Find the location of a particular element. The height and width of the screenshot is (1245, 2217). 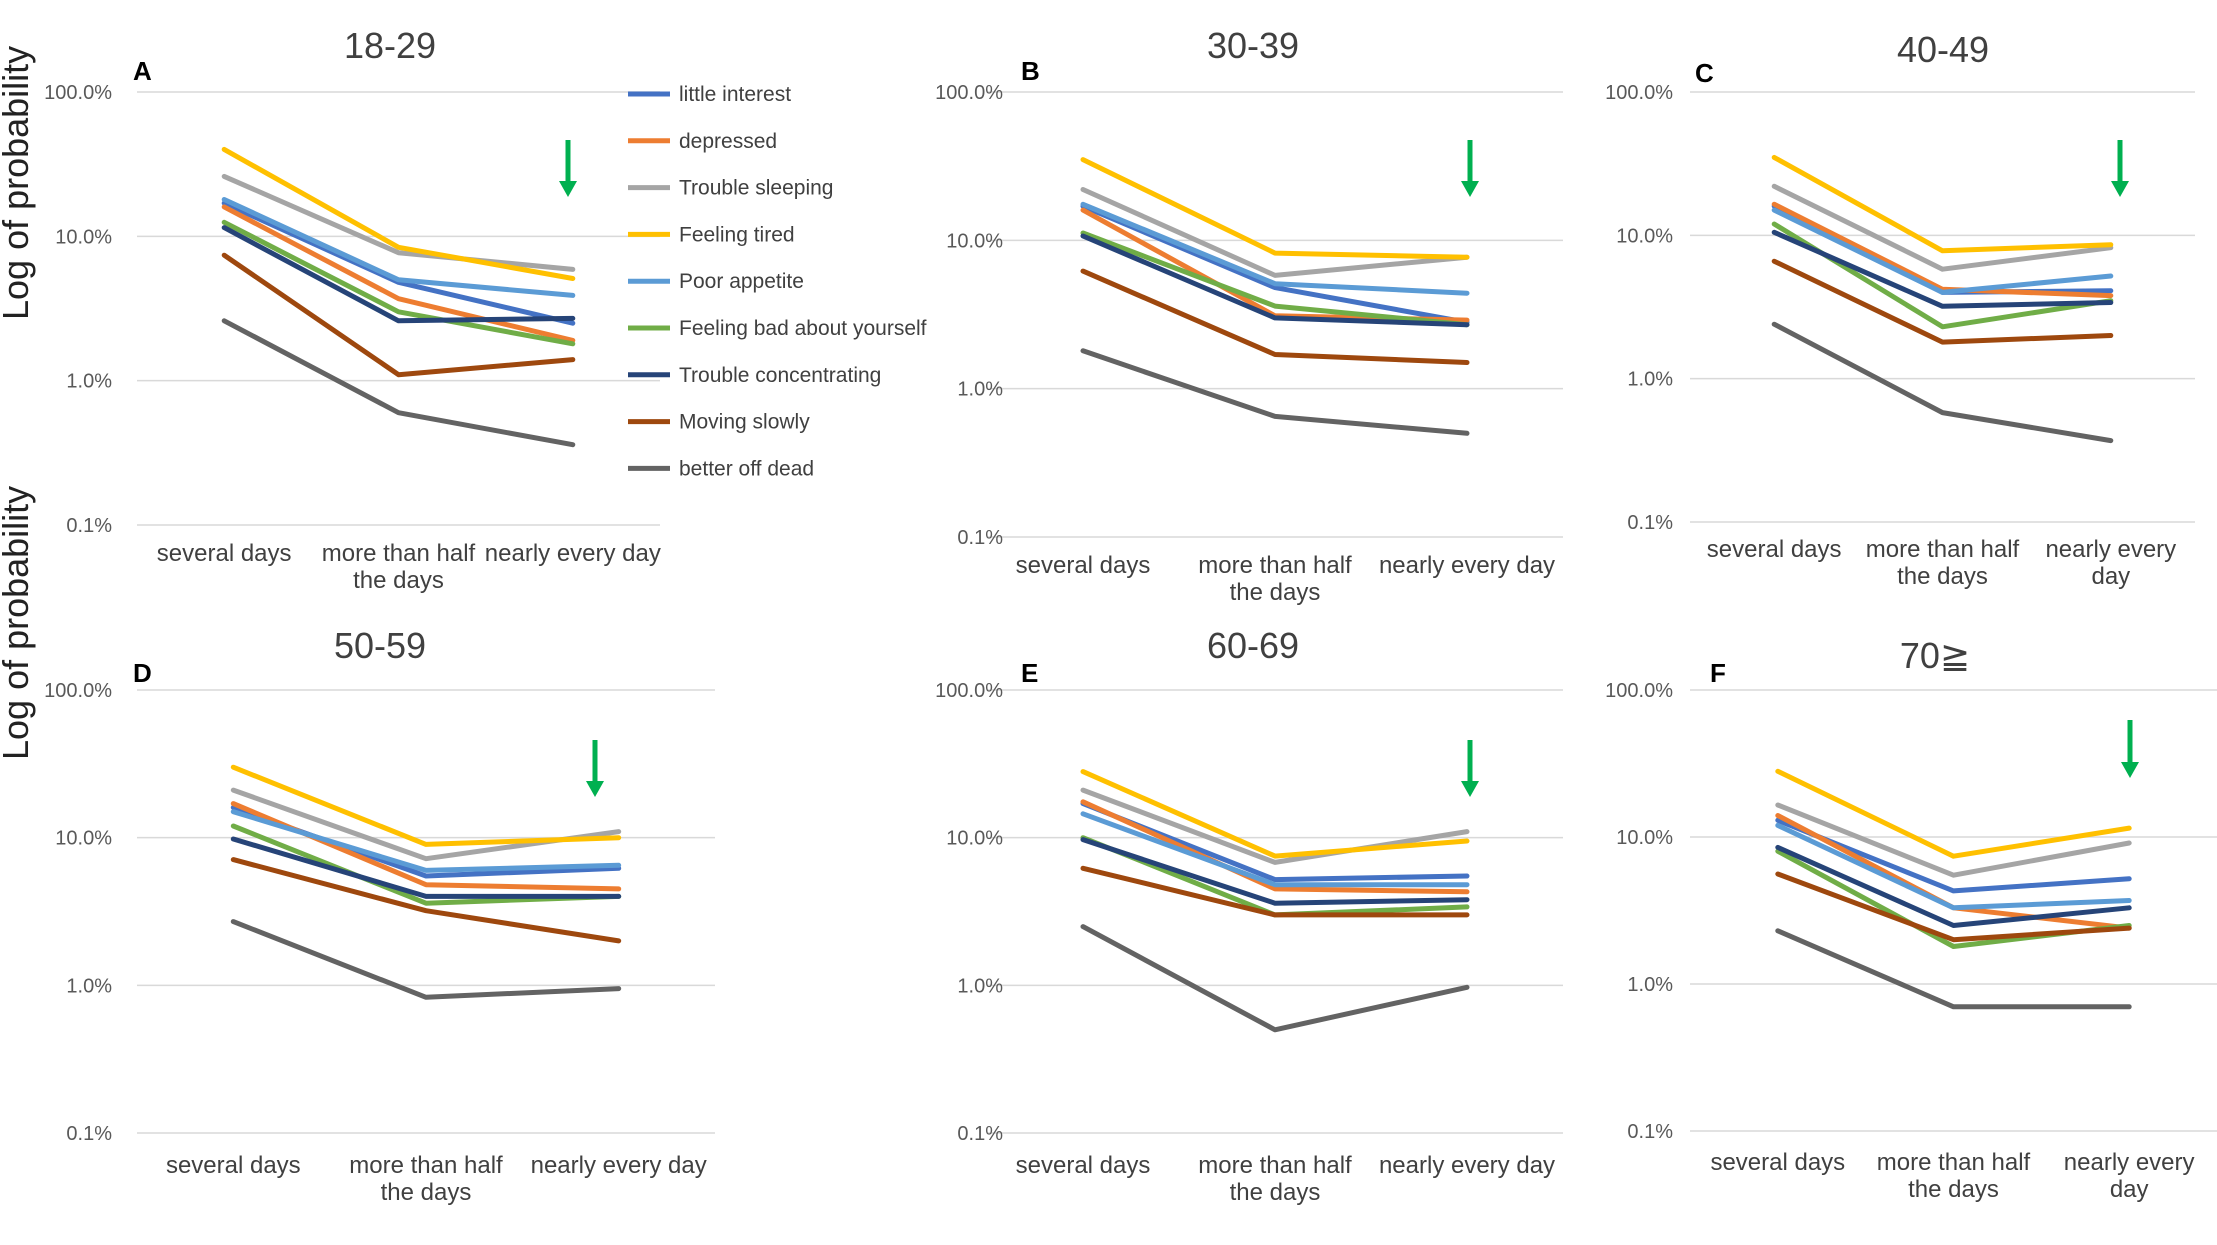

legend-label: better off dead is located at coordinates (746, 468).